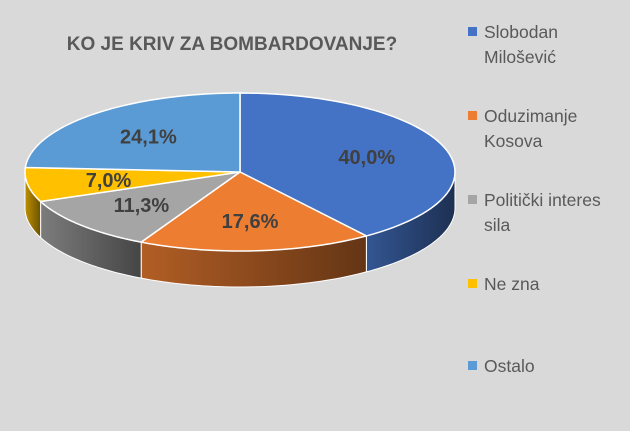 The image size is (630, 431). I want to click on data-label-3: 7,0%, so click(109, 181).